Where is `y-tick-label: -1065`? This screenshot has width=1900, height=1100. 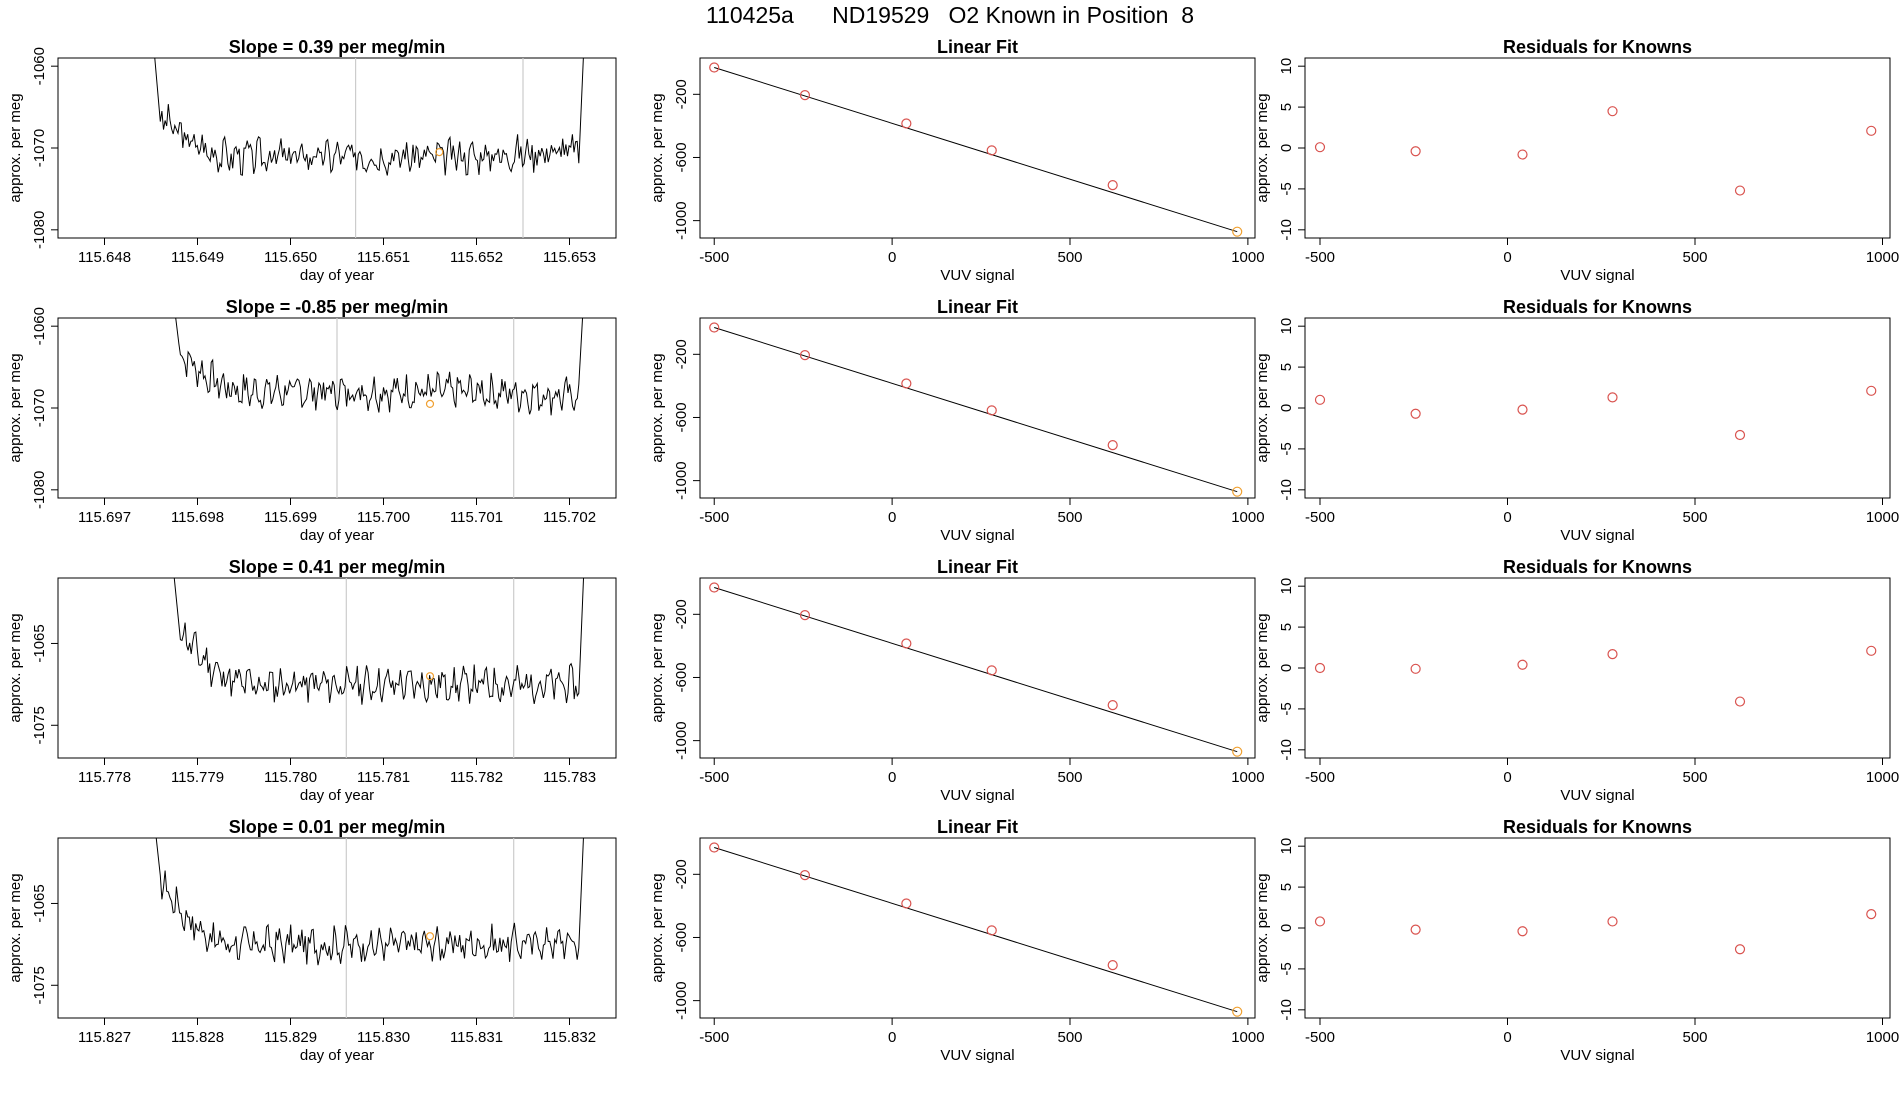
y-tick-label: -1065 is located at coordinates (39, 903).